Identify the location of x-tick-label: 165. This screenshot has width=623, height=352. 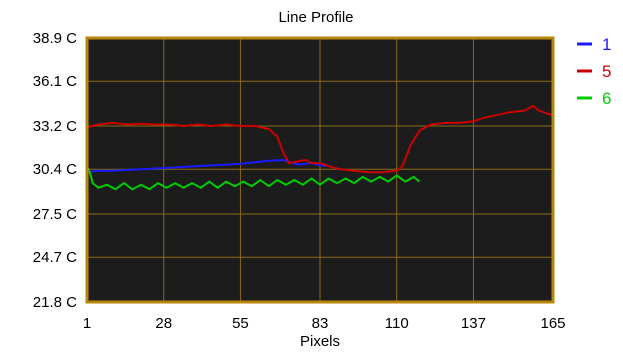
(552, 323).